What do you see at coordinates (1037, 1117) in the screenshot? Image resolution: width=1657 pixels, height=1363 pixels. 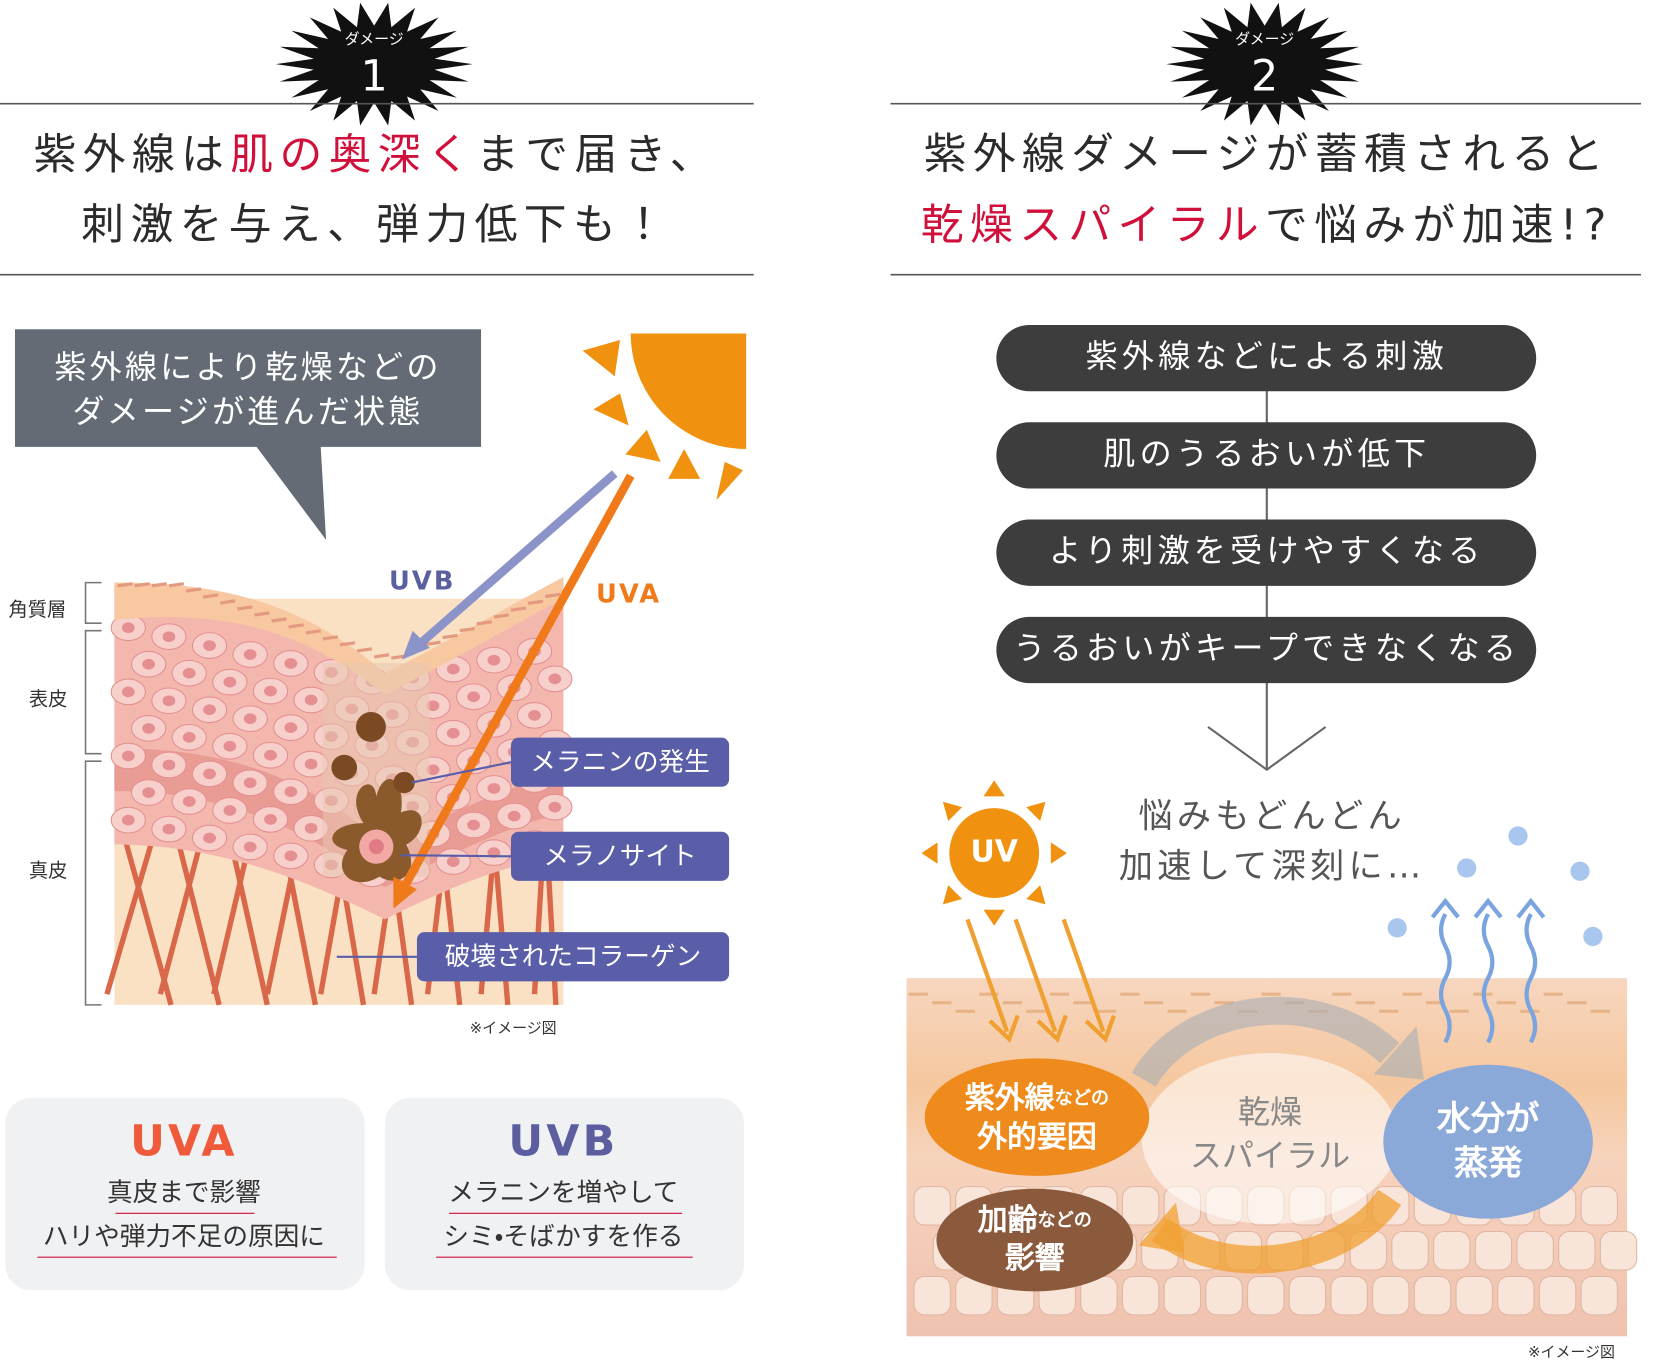 I see `bubble` at bounding box center [1037, 1117].